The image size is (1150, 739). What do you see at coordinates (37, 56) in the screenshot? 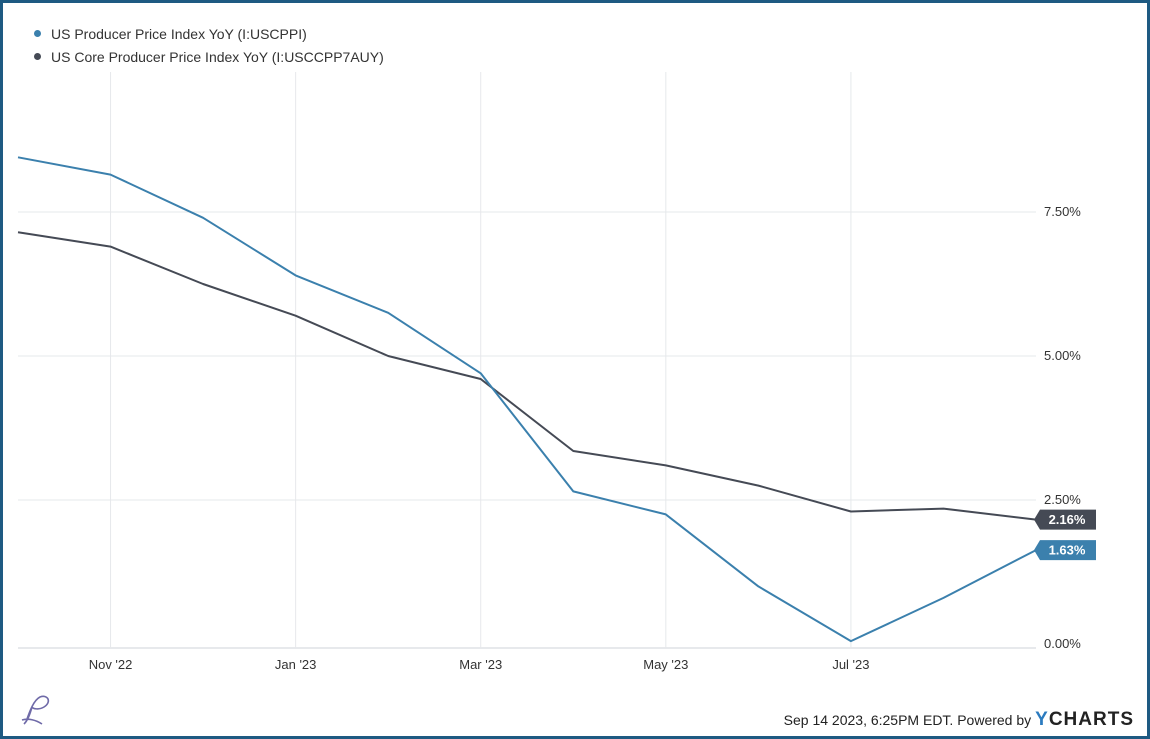
I see `legend-dot-core-ppi` at bounding box center [37, 56].